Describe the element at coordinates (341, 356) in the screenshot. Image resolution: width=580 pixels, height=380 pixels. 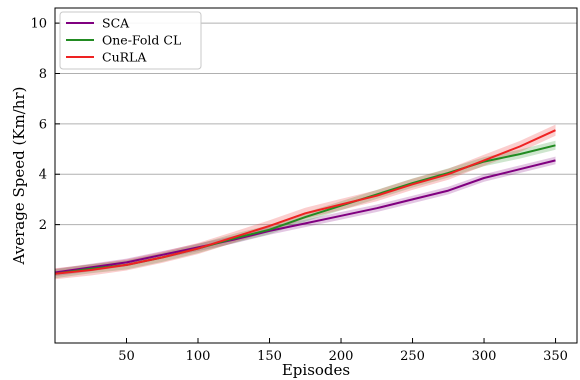
I see `x-tick-label: 200` at that location.